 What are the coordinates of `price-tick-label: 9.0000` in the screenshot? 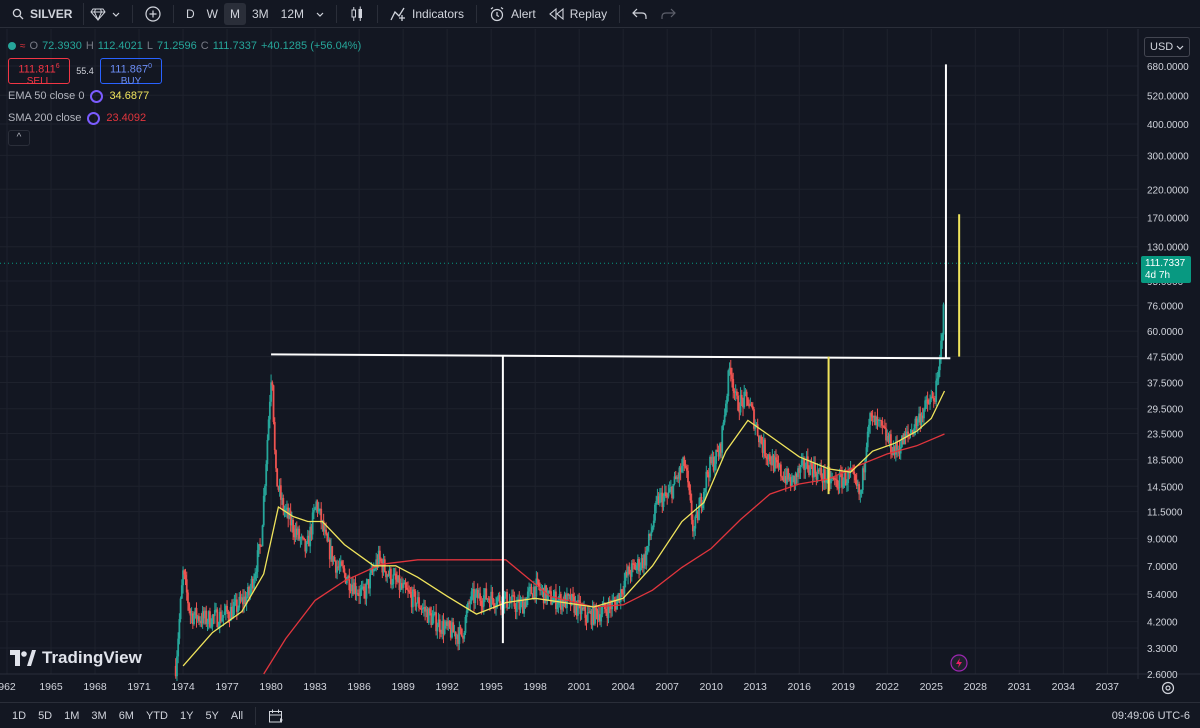 It's located at (1162, 539).